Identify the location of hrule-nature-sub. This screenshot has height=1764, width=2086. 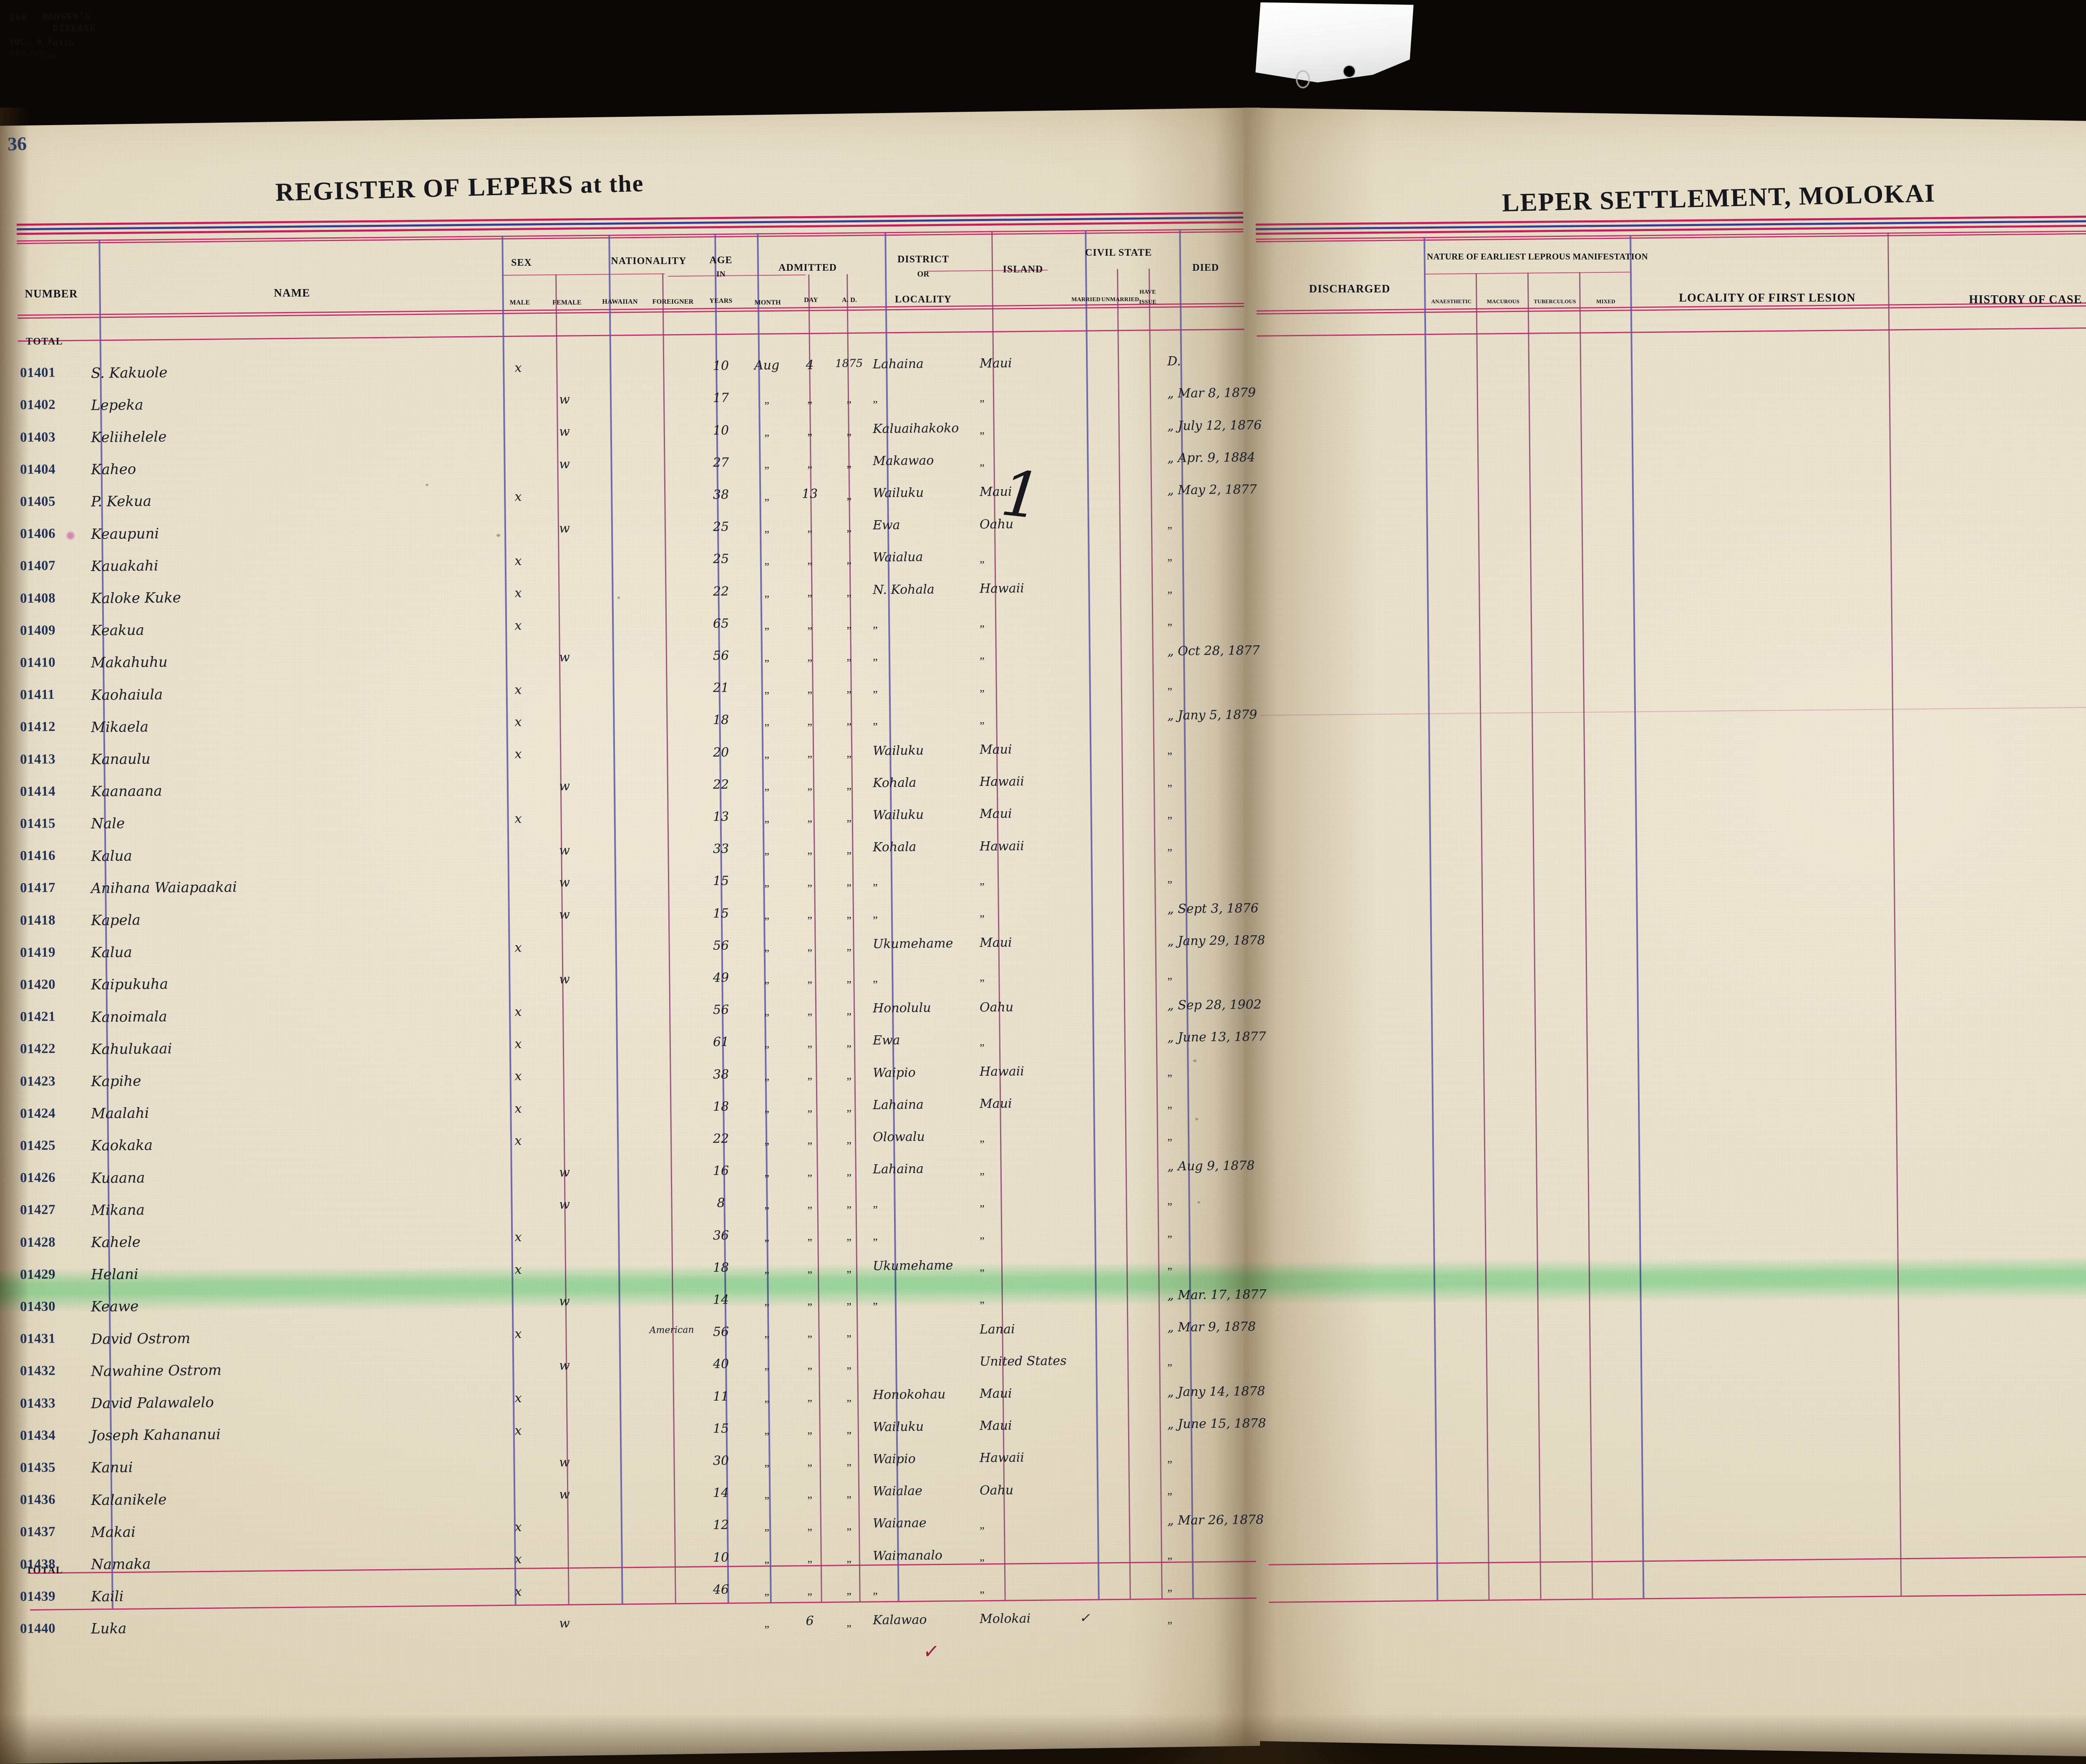
(1527, 273).